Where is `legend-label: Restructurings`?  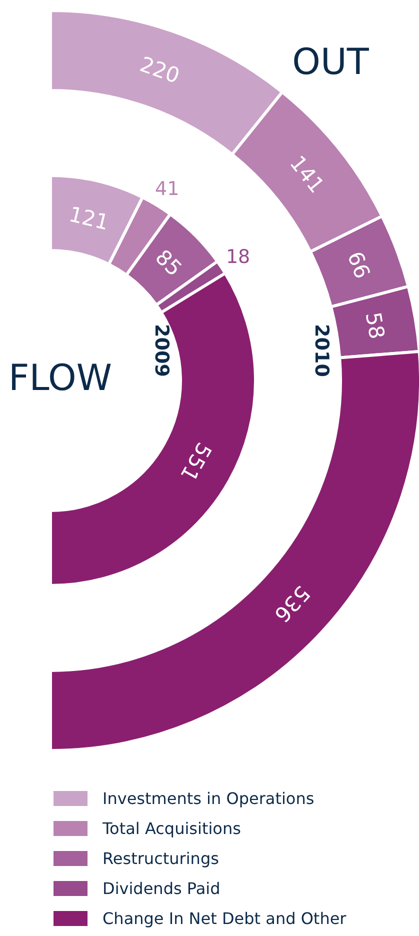 legend-label: Restructurings is located at coordinates (160, 858).